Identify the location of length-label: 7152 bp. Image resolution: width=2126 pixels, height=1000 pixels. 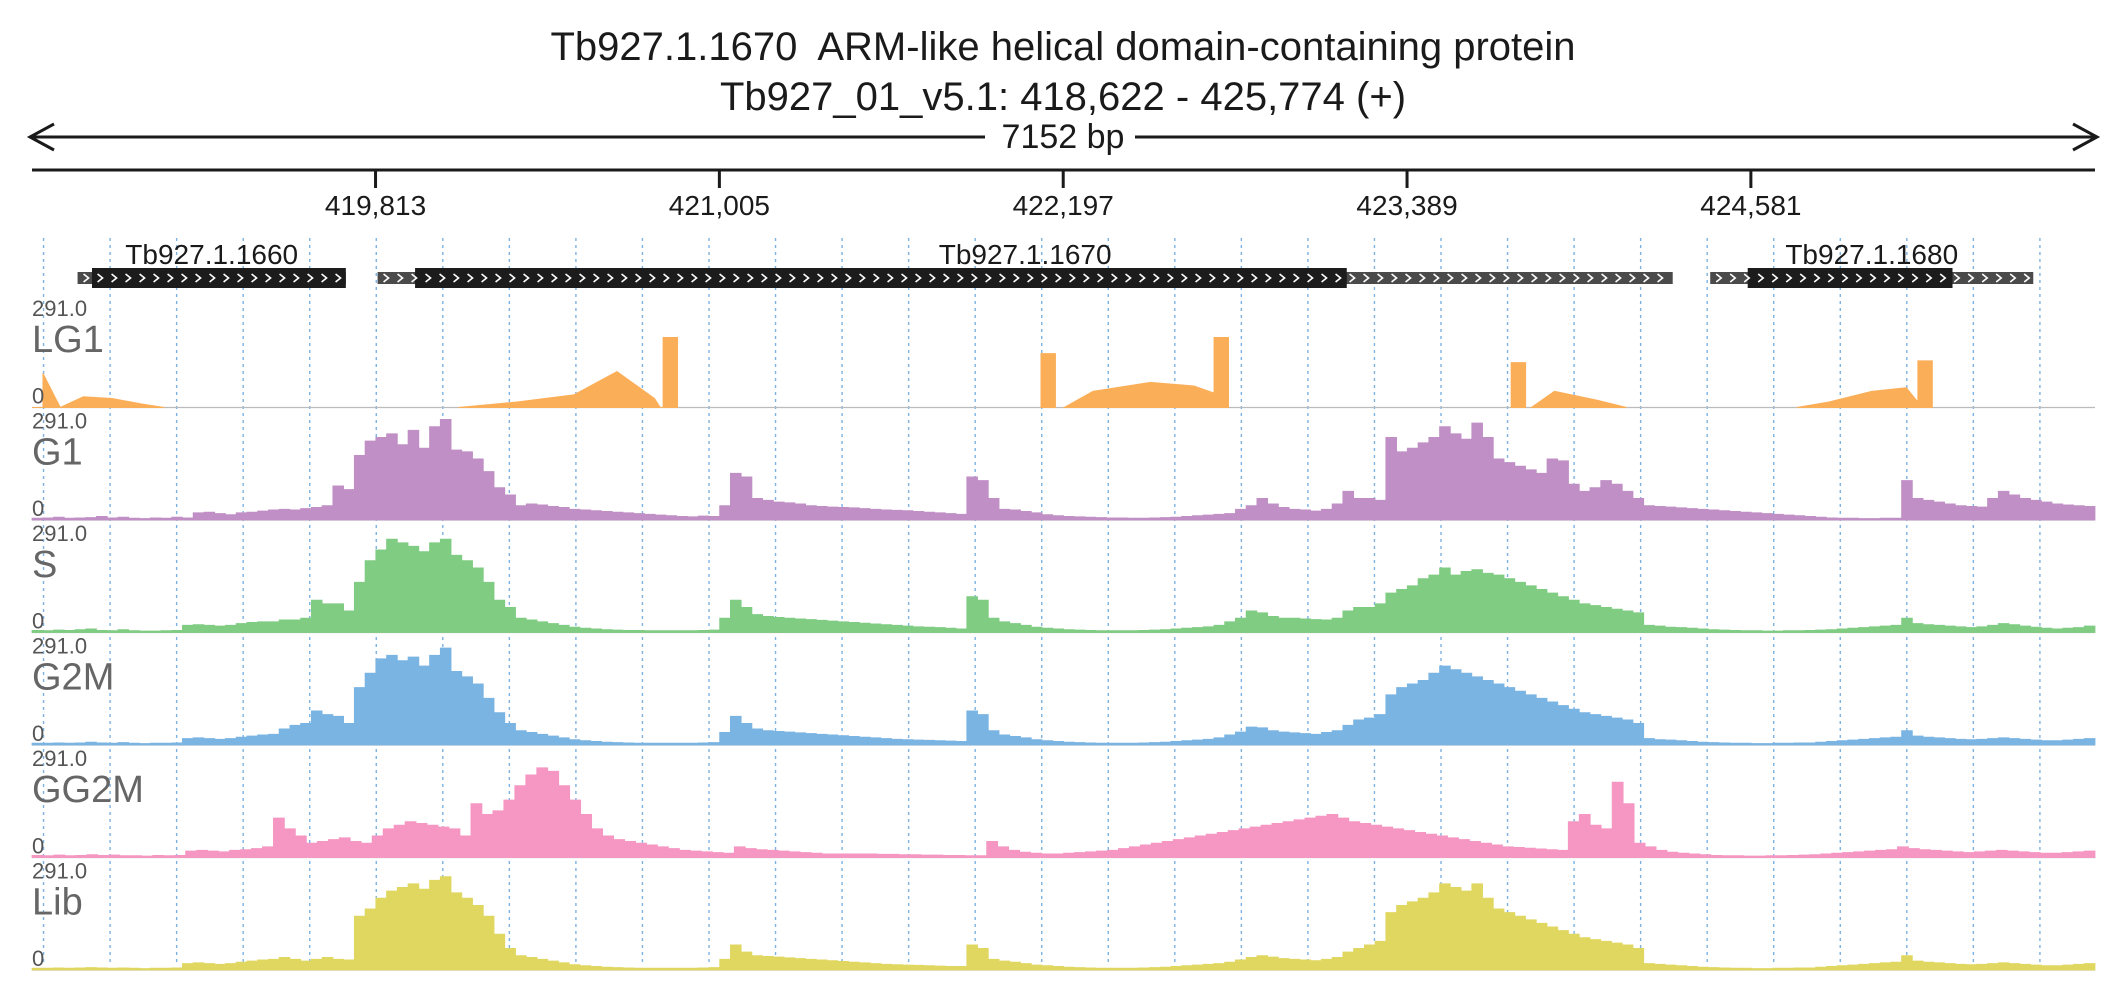
(1063, 137).